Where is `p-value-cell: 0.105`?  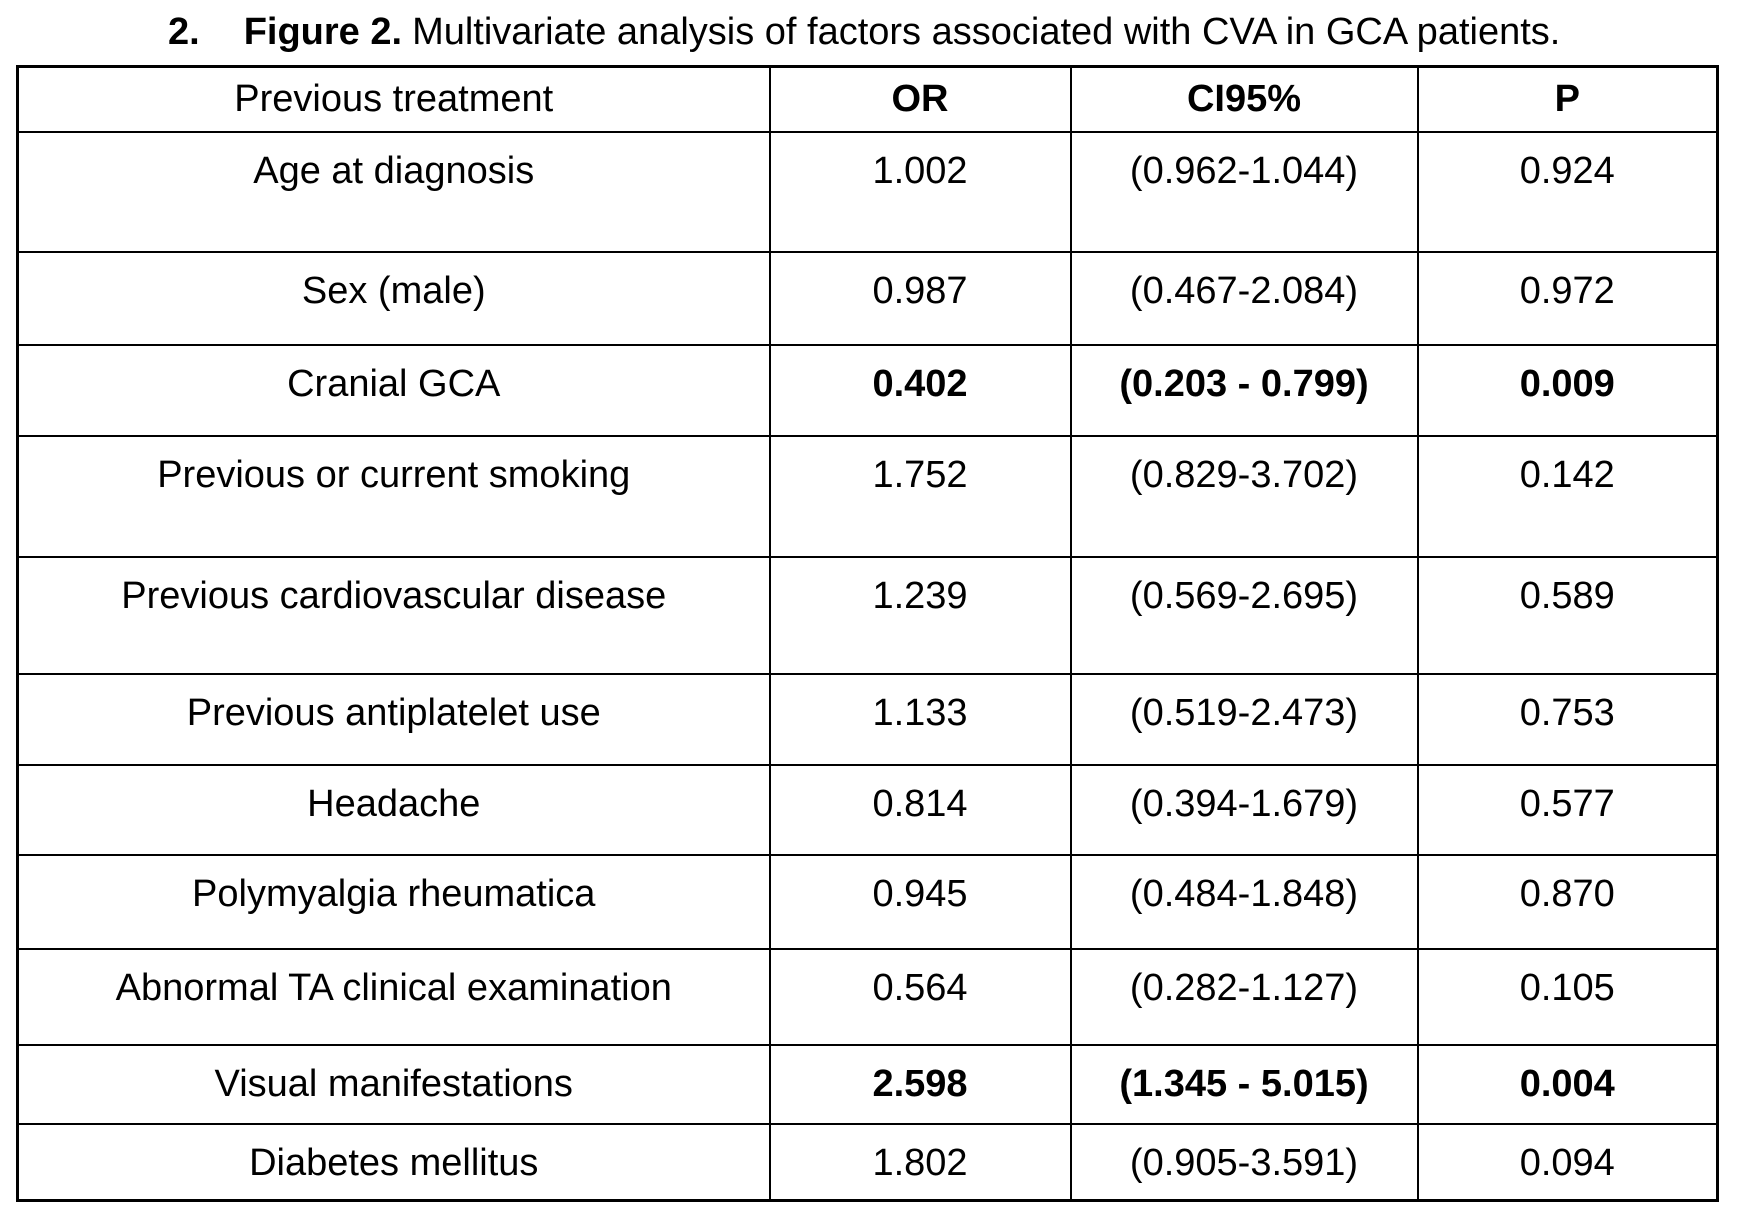
p-value-cell: 0.105 is located at coordinates (1567, 997).